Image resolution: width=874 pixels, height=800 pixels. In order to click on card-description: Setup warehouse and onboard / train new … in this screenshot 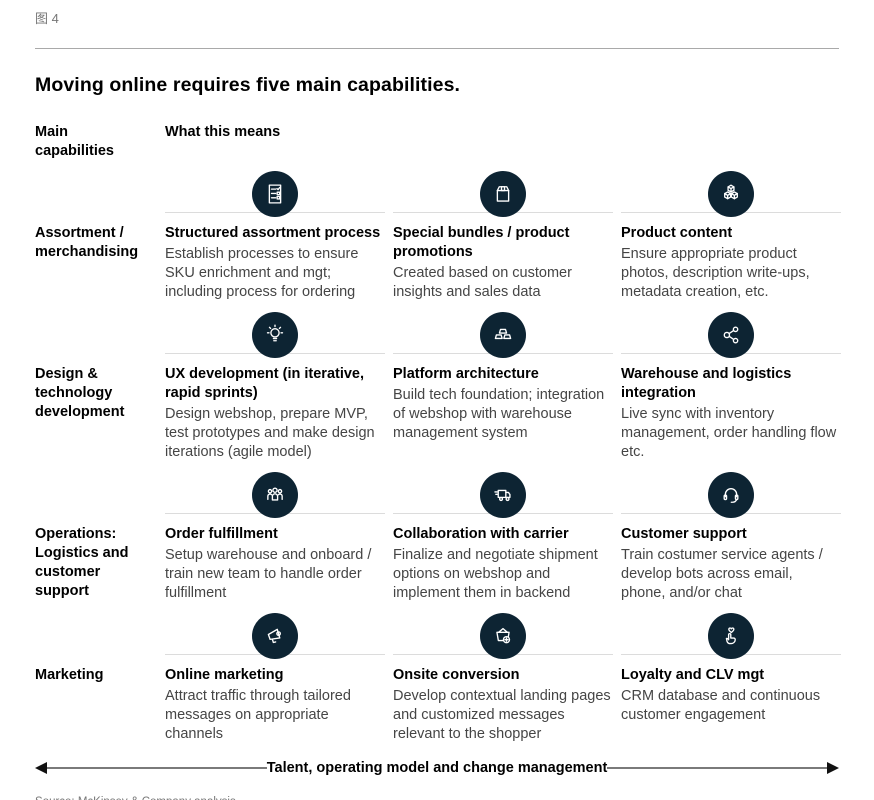, I will do `click(268, 574)`.